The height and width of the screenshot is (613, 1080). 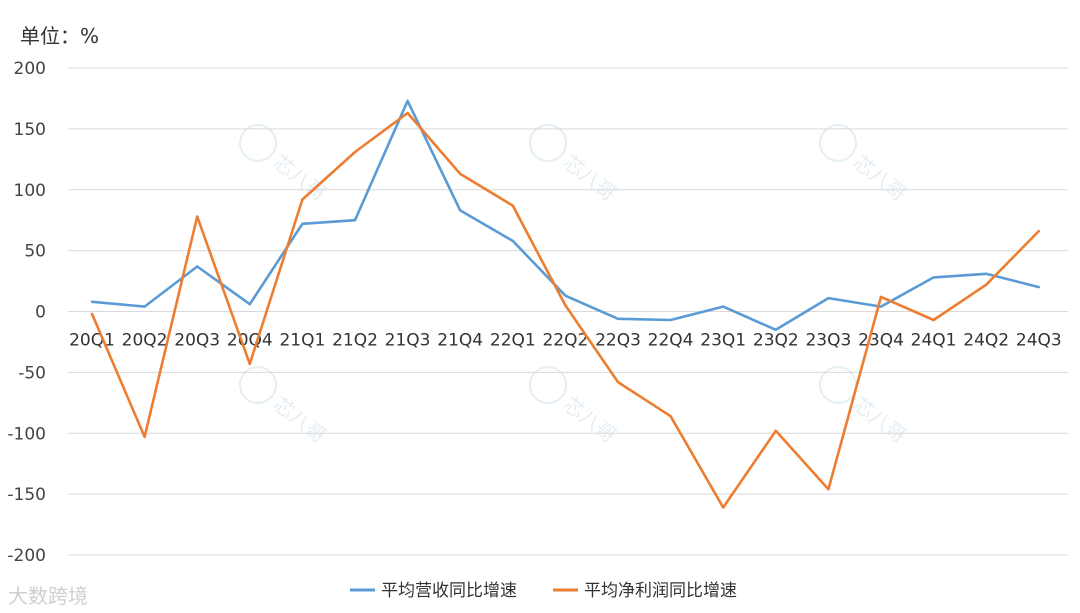 I want to click on y-axis-ticks: 200 150 100 50 0 -50 -100 -150 -200, so click(x=26, y=312).